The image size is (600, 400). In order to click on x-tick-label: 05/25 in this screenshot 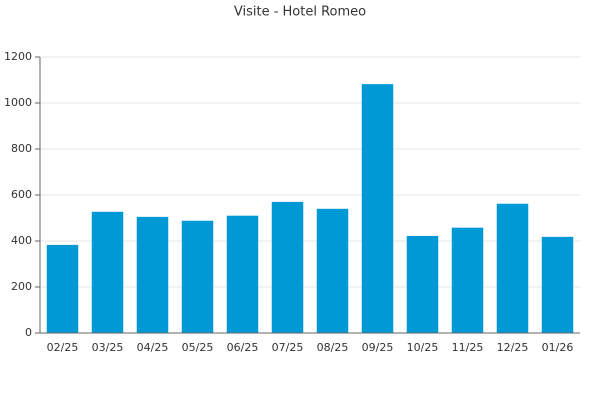, I will do `click(198, 347)`.